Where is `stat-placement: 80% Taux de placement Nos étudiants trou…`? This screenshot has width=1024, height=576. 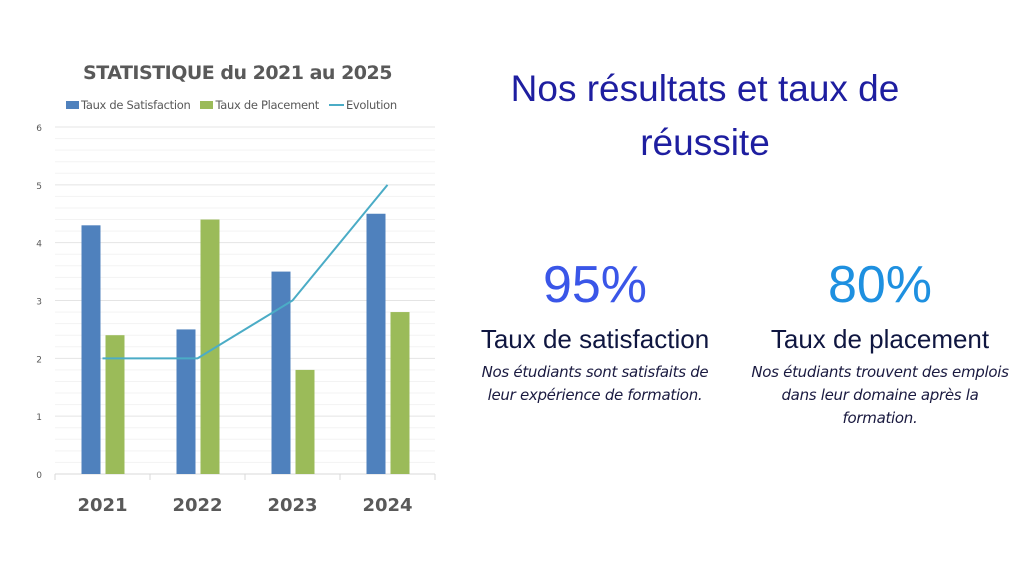
stat-placement: 80% Taux de placement Nos étudiants trou… is located at coordinates (879, 342).